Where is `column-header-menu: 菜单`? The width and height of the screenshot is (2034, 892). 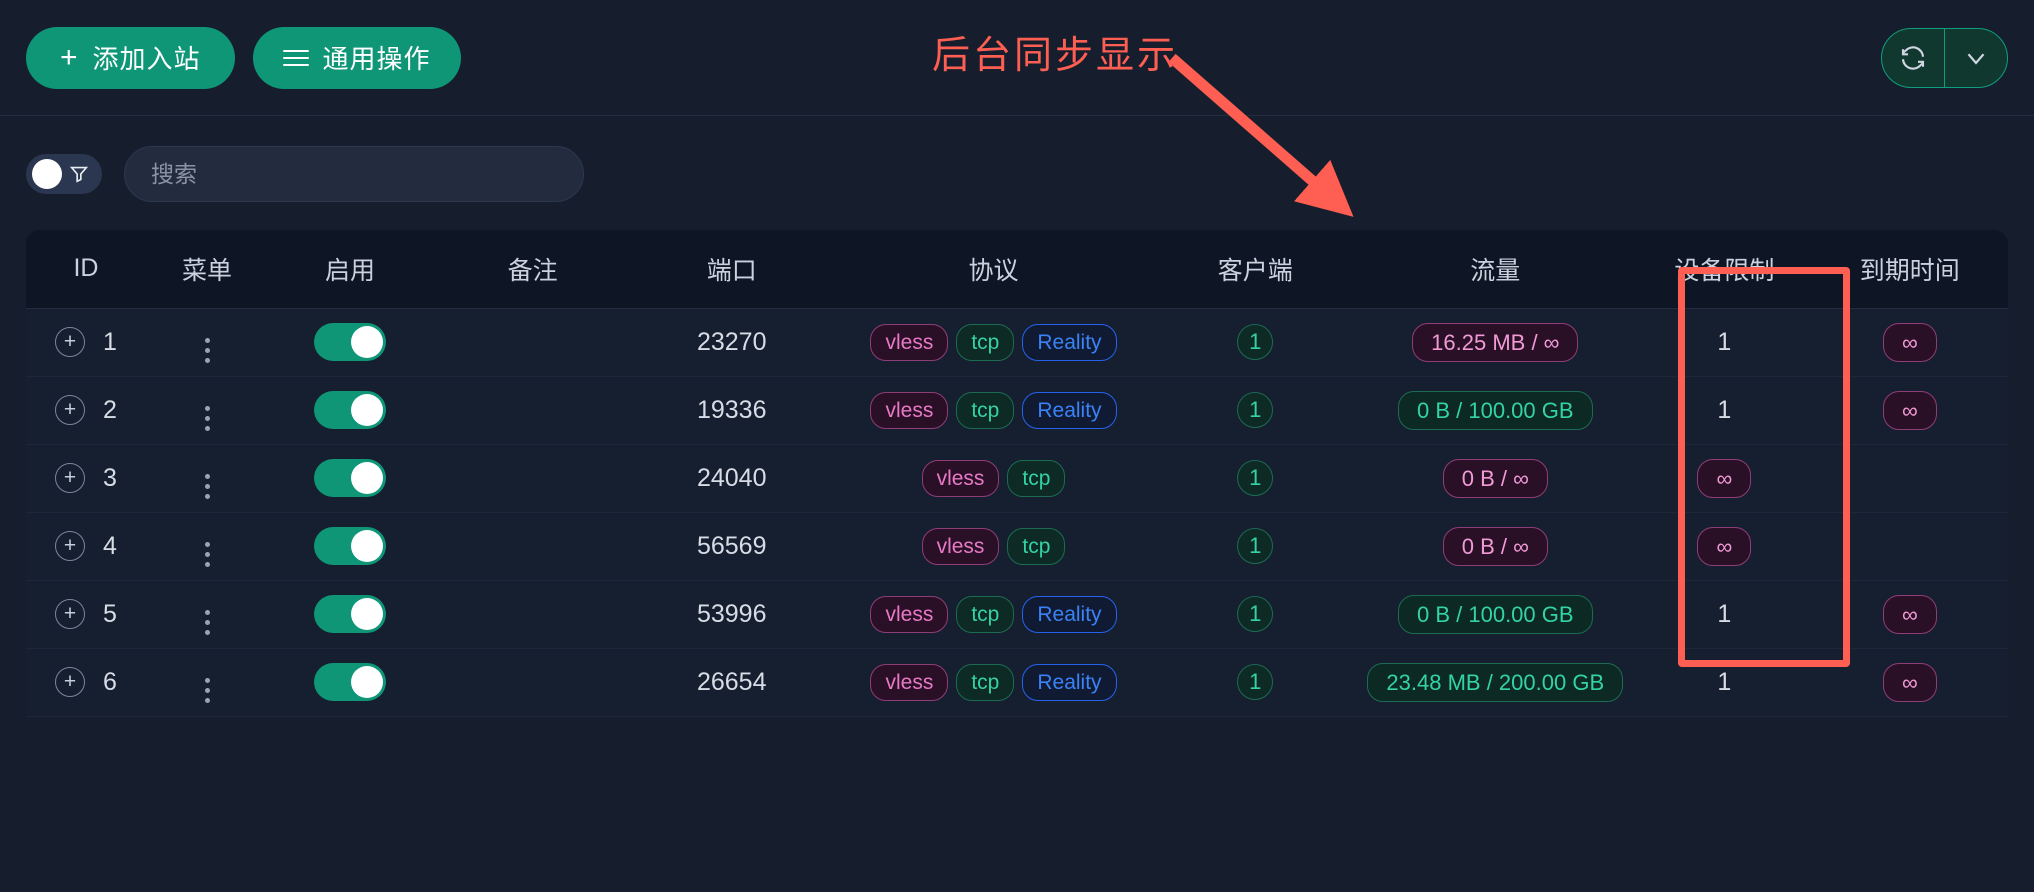
column-header-menu: 菜单 is located at coordinates (207, 269).